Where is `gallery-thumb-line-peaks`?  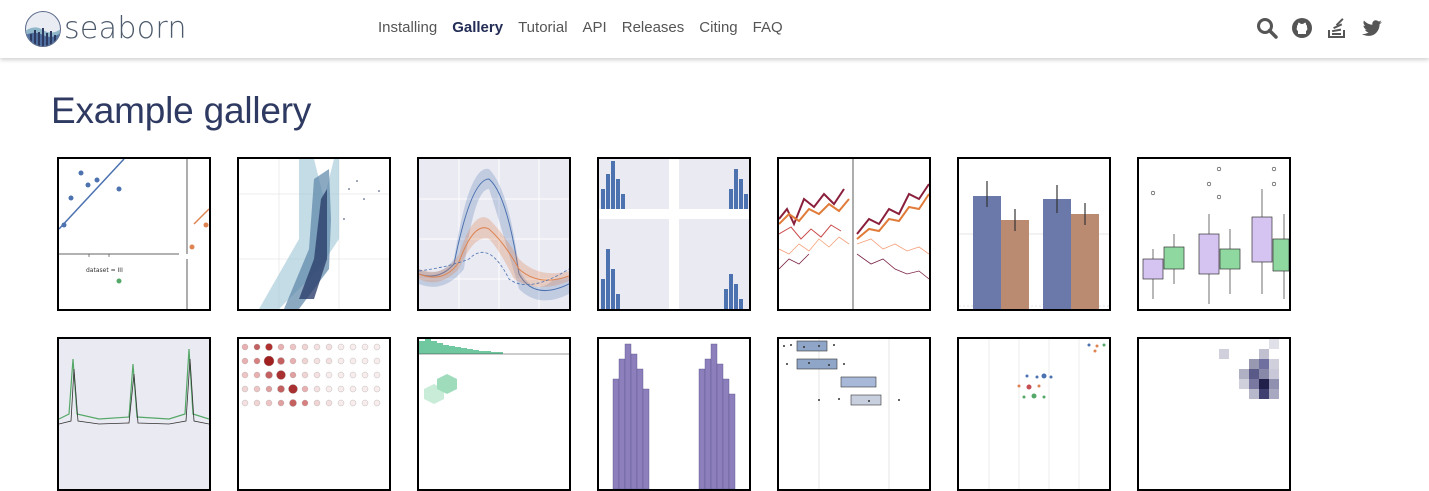
gallery-thumb-line-peaks is located at coordinates (134, 414).